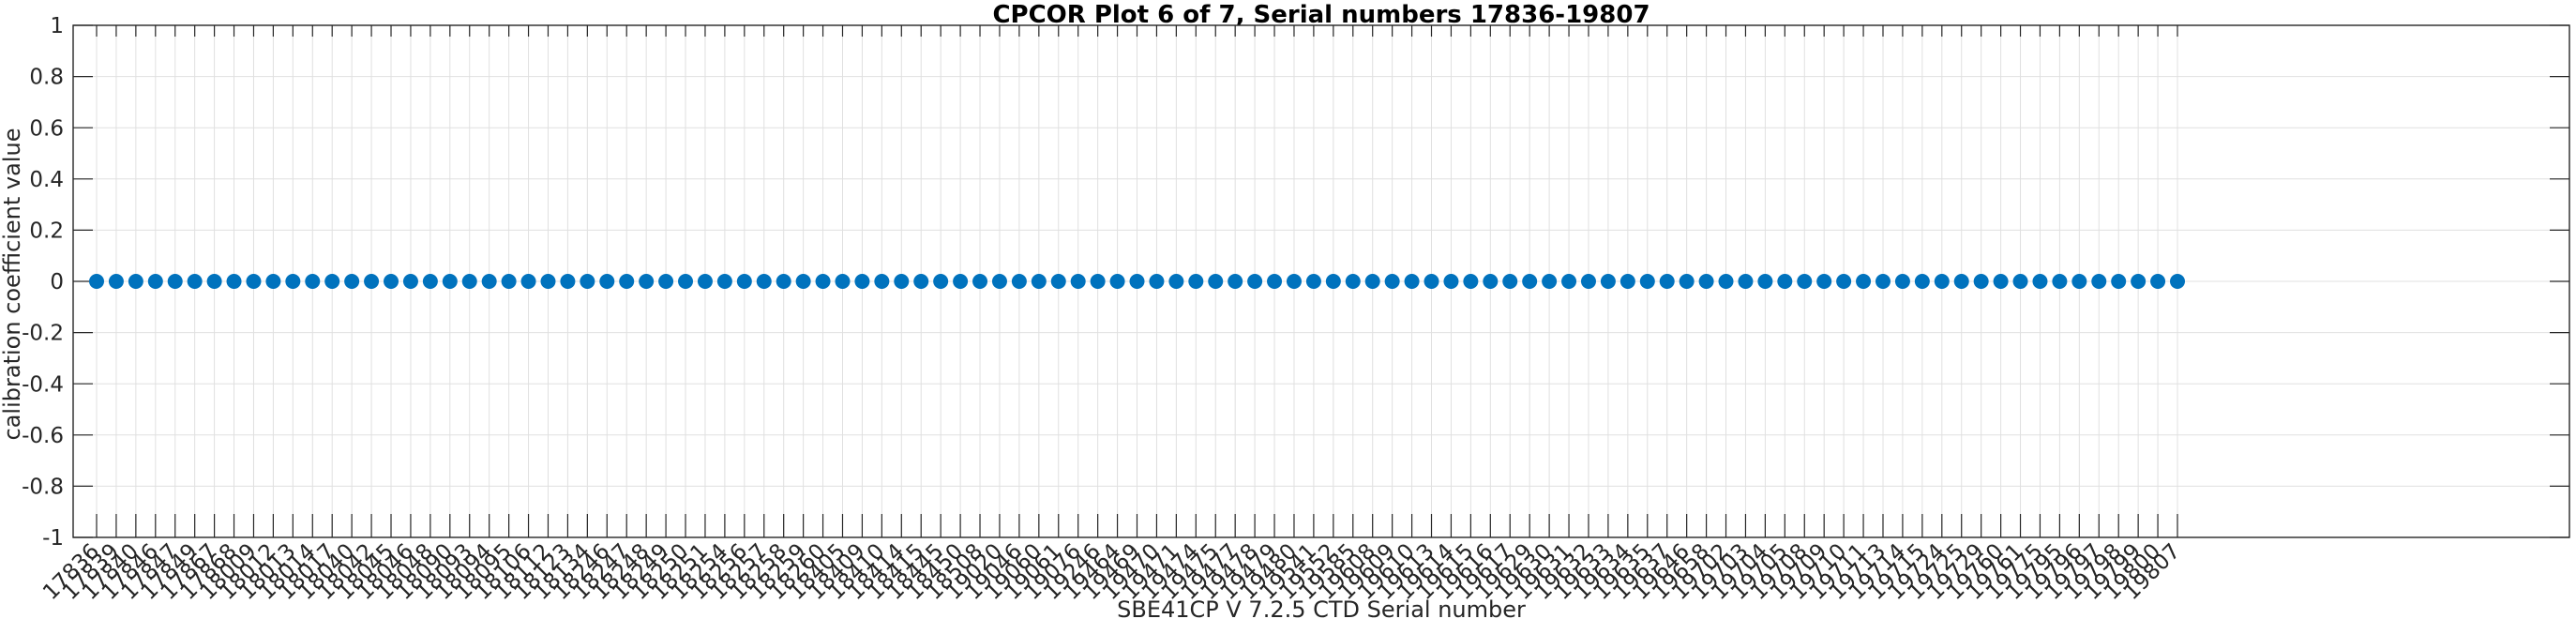  I want to click on y-tick-label: 0.6, so click(46, 128).